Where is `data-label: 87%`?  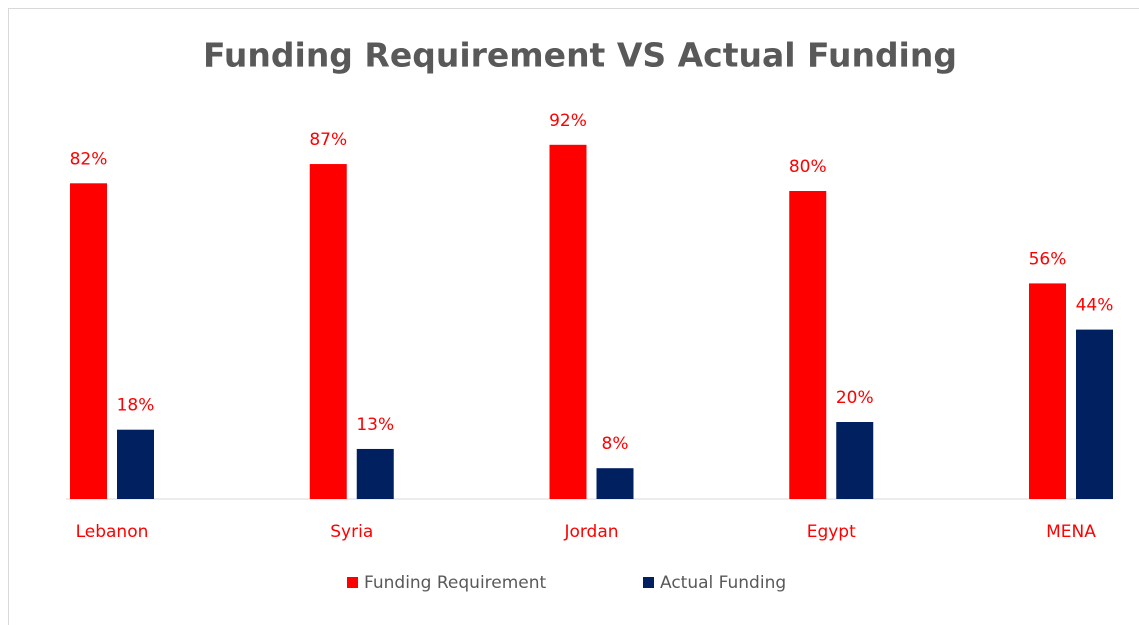 data-label: 87% is located at coordinates (328, 140).